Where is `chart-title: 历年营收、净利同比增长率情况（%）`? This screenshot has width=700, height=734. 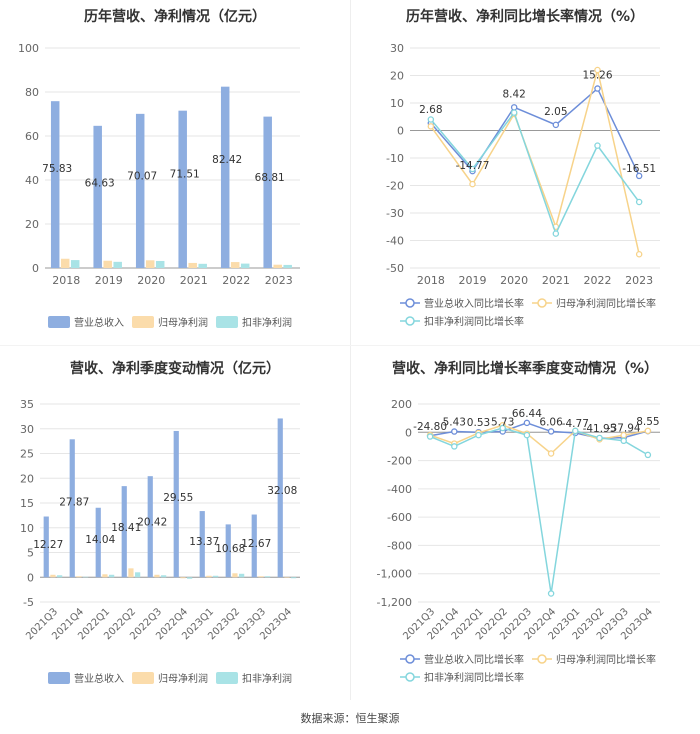
chart-title: 历年营收、净利同比增长率情况（%） is located at coordinates (525, 17).